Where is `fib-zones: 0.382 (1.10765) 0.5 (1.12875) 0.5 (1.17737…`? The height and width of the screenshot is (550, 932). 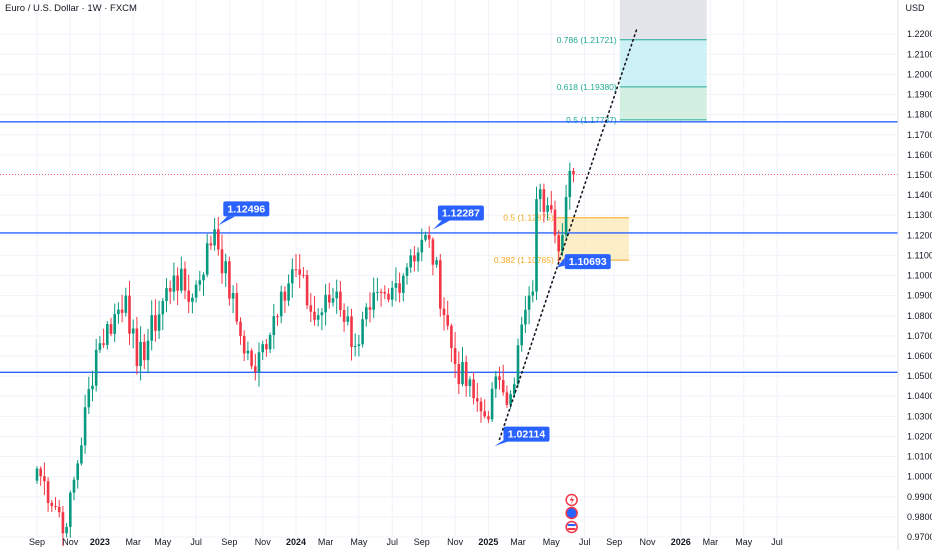
fib-zones: 0.382 (1.10765) 0.5 (1.12875) 0.5 (1.17737… is located at coordinates (600, 132).